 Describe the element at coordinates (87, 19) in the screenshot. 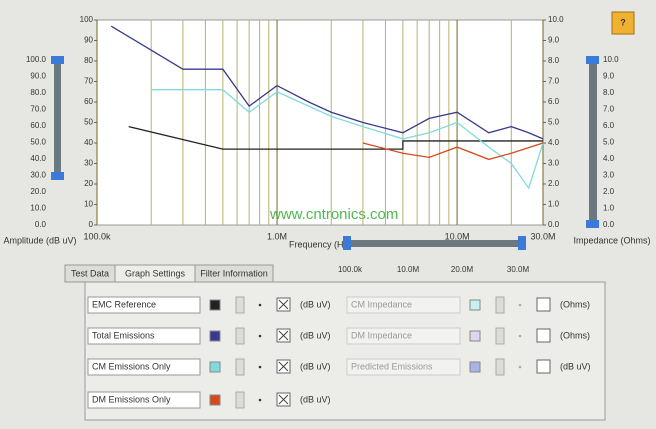

I see `y-tick-label: 100` at that location.